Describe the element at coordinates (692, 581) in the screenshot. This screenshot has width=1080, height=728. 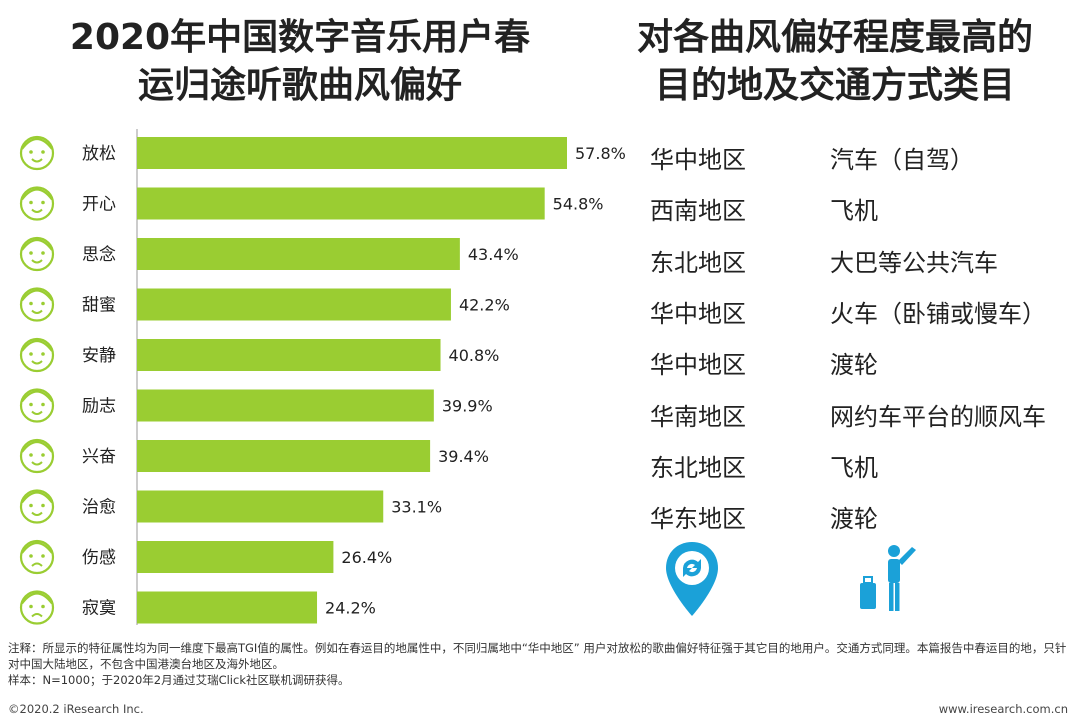
I see `location-pin-icon` at that location.